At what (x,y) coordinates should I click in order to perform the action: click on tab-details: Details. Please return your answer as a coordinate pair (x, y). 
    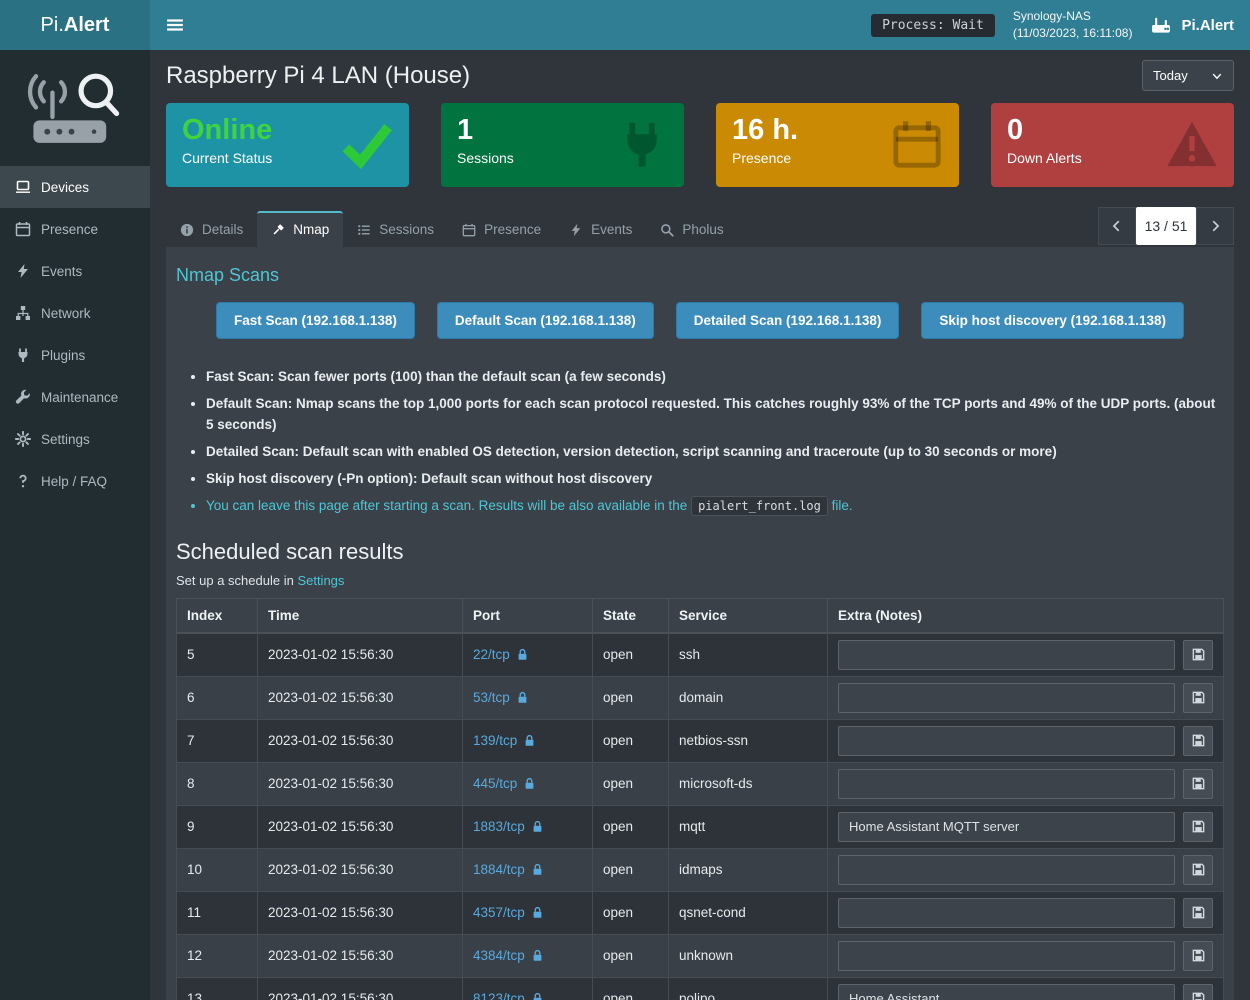
    Looking at the image, I should click on (211, 229).